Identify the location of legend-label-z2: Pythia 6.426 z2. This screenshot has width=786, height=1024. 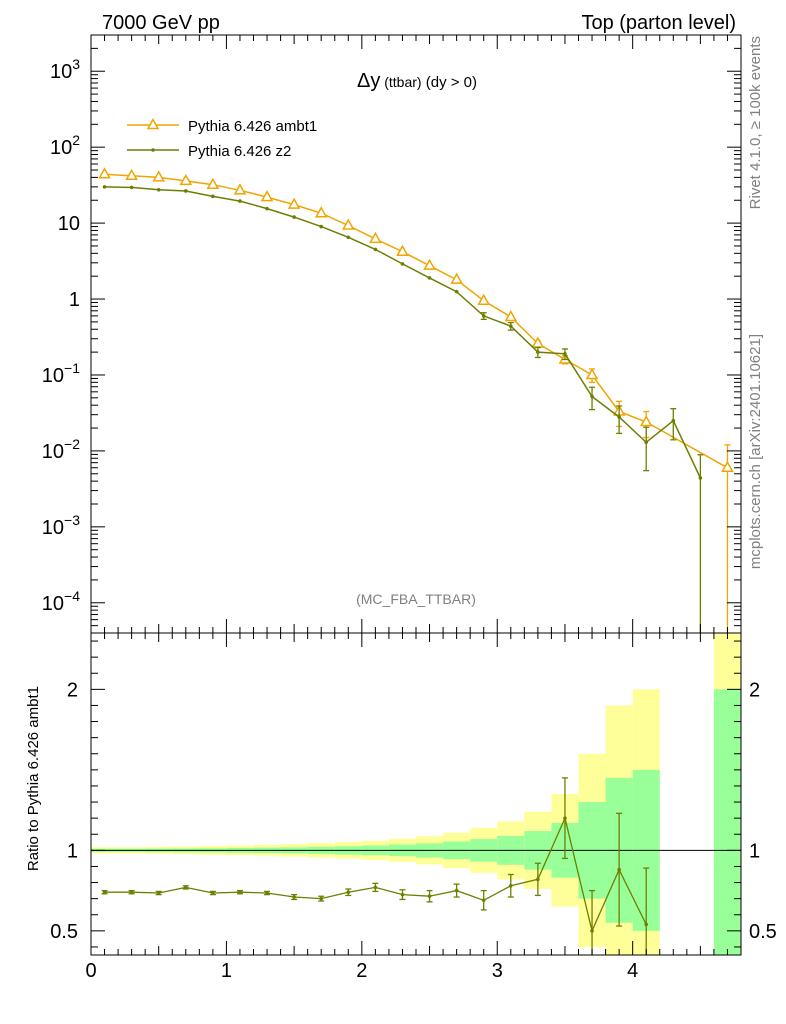
(239, 151).